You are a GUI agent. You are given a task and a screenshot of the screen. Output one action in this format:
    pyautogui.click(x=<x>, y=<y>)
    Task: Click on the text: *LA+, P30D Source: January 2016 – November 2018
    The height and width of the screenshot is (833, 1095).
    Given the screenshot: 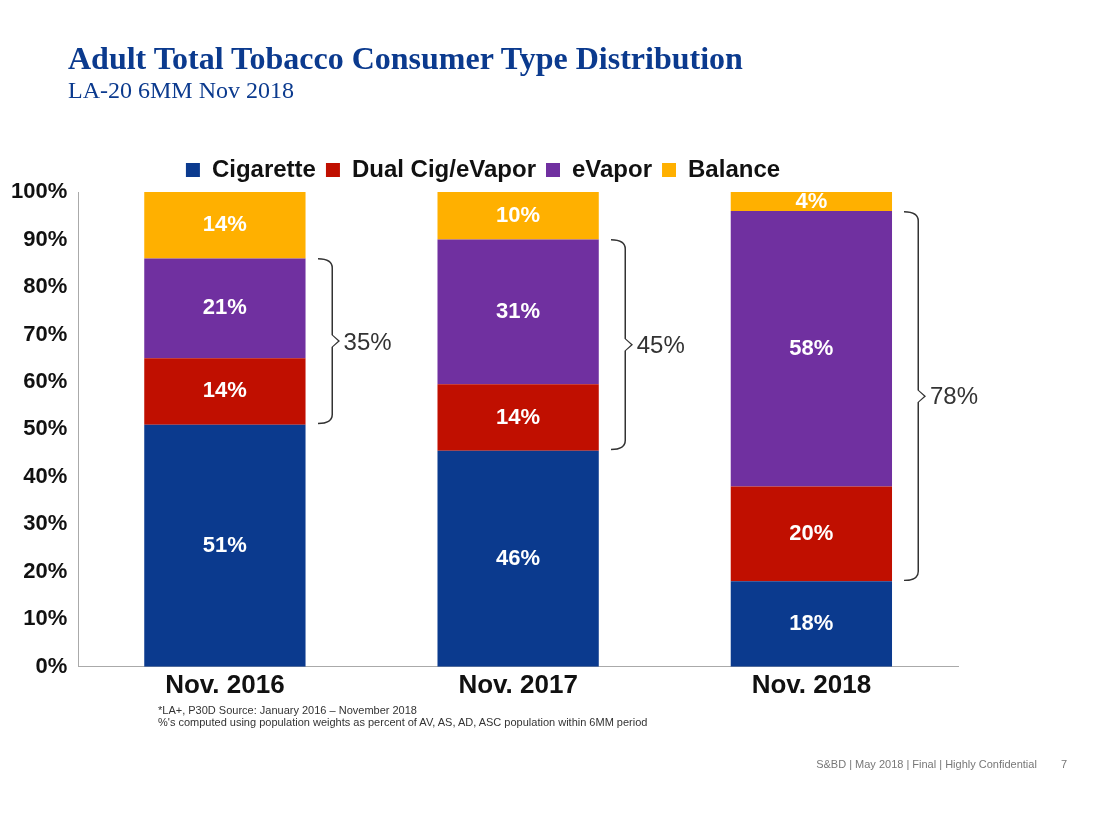 What is the action you would take?
    pyautogui.click(x=288, y=710)
    